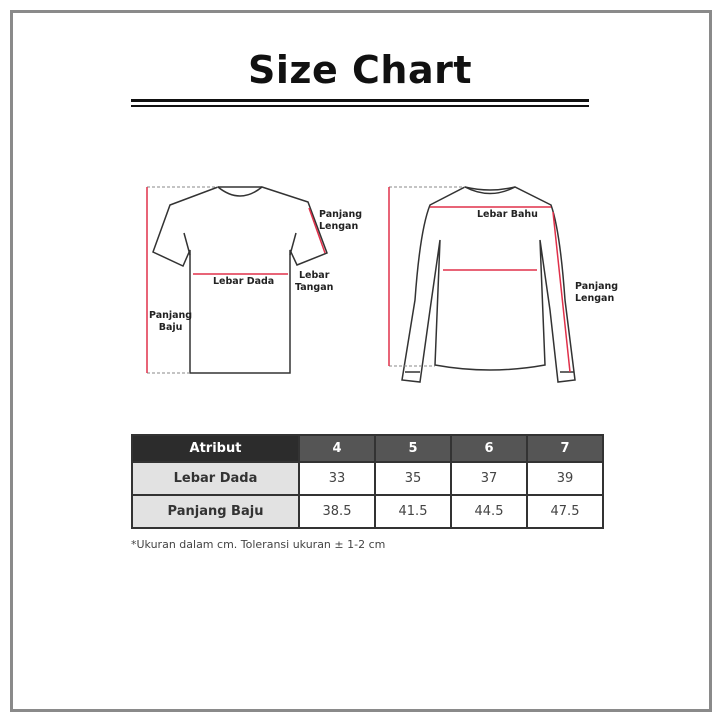  I want to click on table-cell: 38.5, so click(337, 511).